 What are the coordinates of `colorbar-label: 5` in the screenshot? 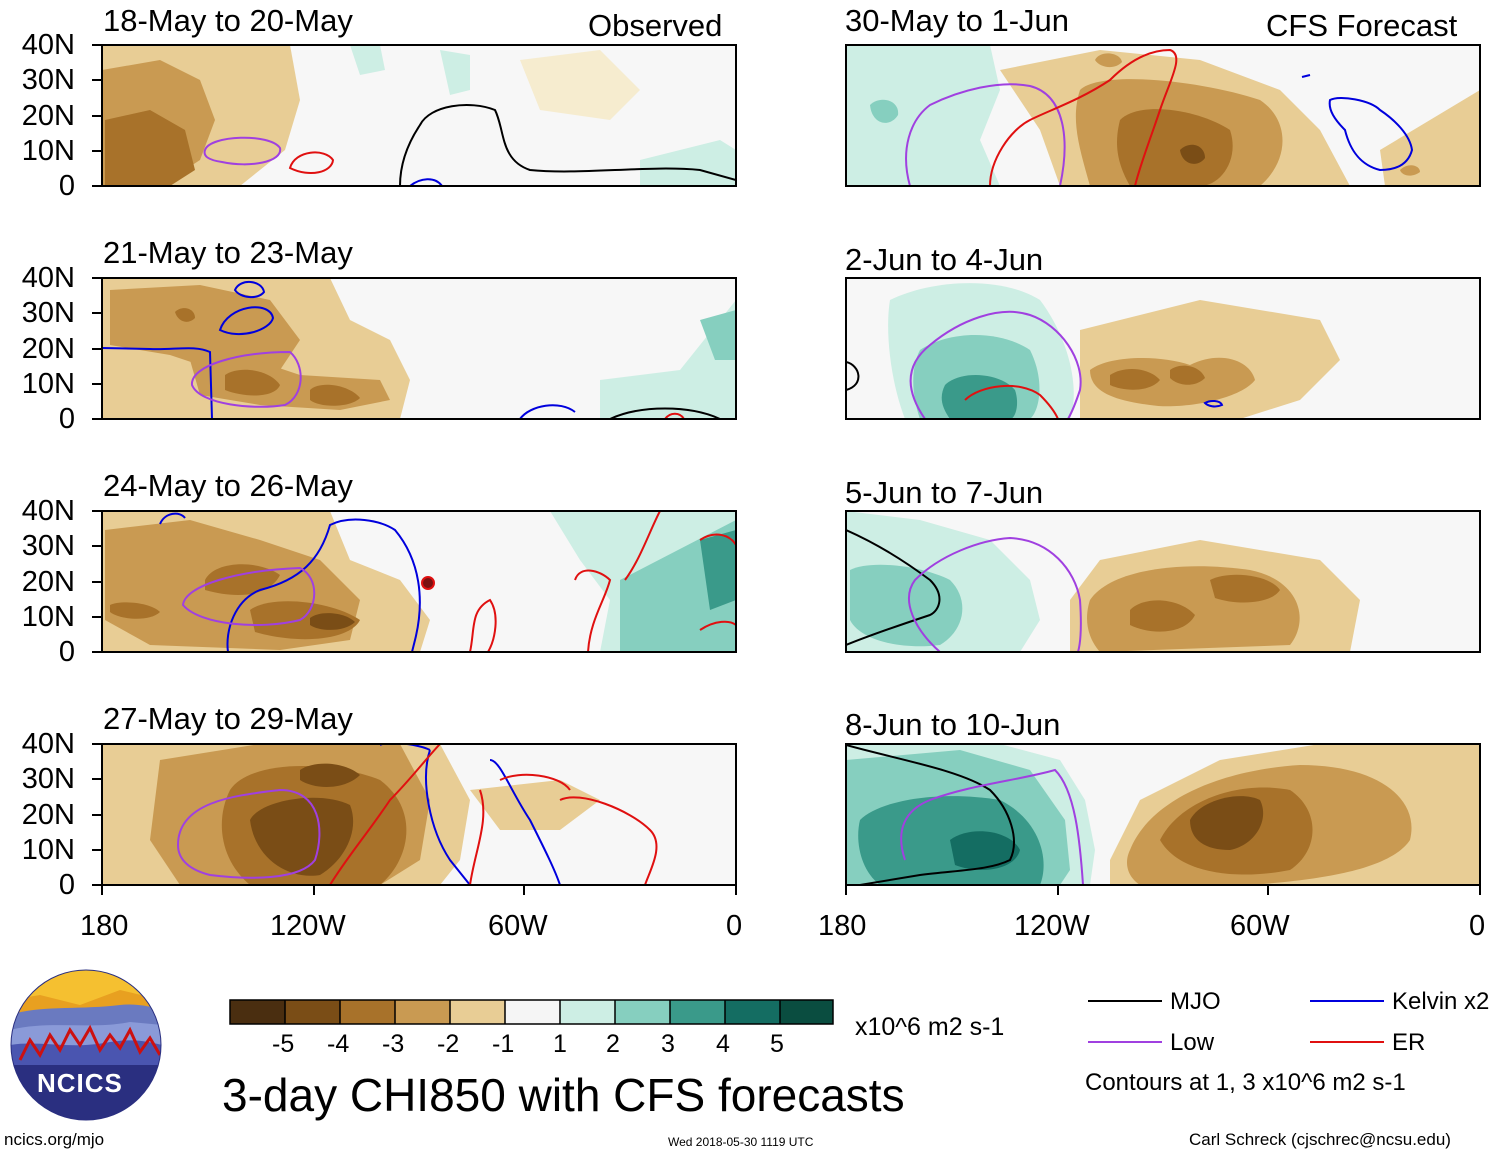 It's located at (777, 1044).